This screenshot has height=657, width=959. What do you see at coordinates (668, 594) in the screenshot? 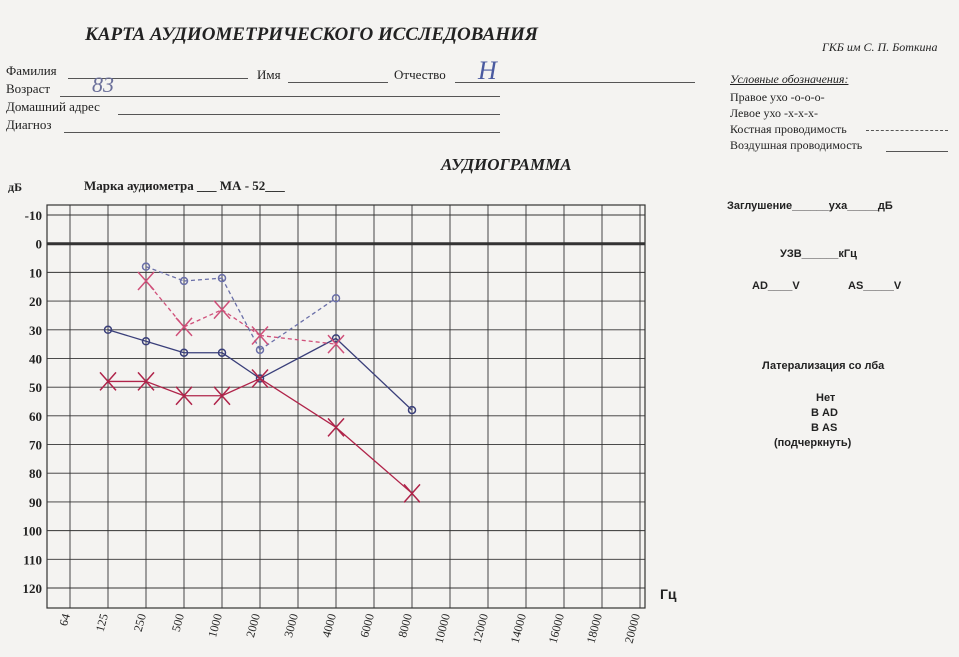
I see `x-axis-label: Гц` at bounding box center [668, 594].